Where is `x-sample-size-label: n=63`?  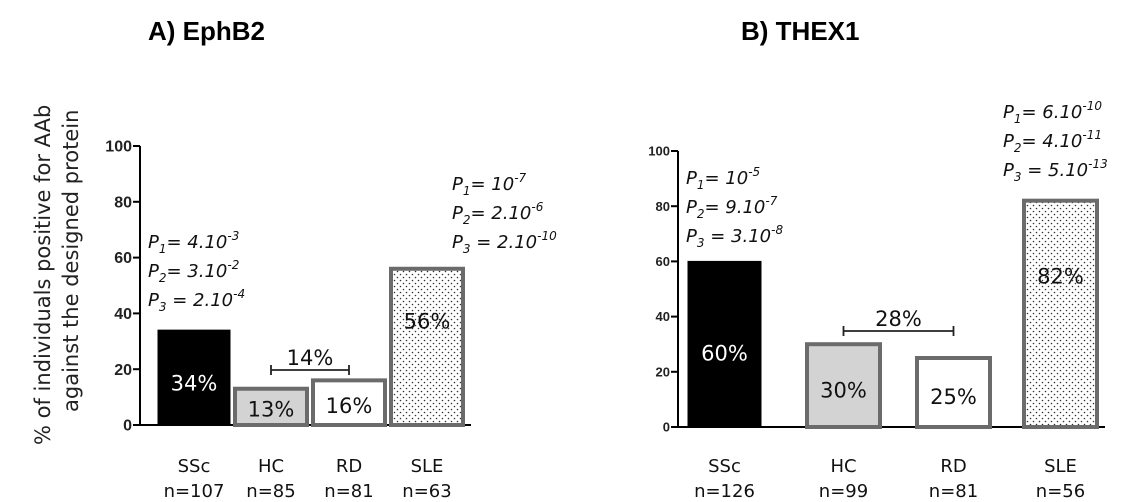 x-sample-size-label: n=63 is located at coordinates (426, 491).